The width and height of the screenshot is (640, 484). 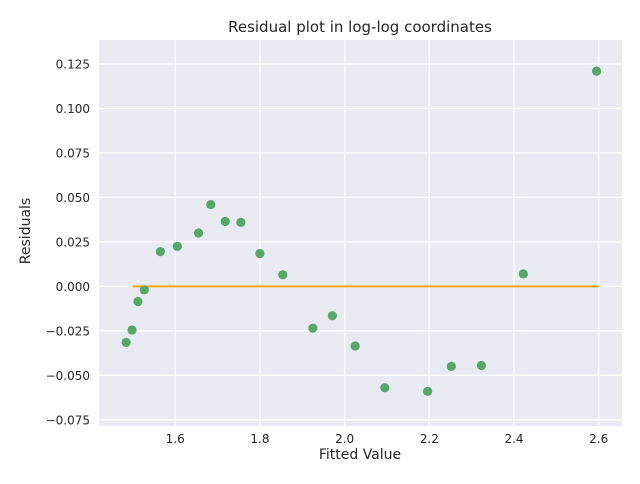 What do you see at coordinates (360, 455) in the screenshot?
I see `x-axis-label: Fitted Value` at bounding box center [360, 455].